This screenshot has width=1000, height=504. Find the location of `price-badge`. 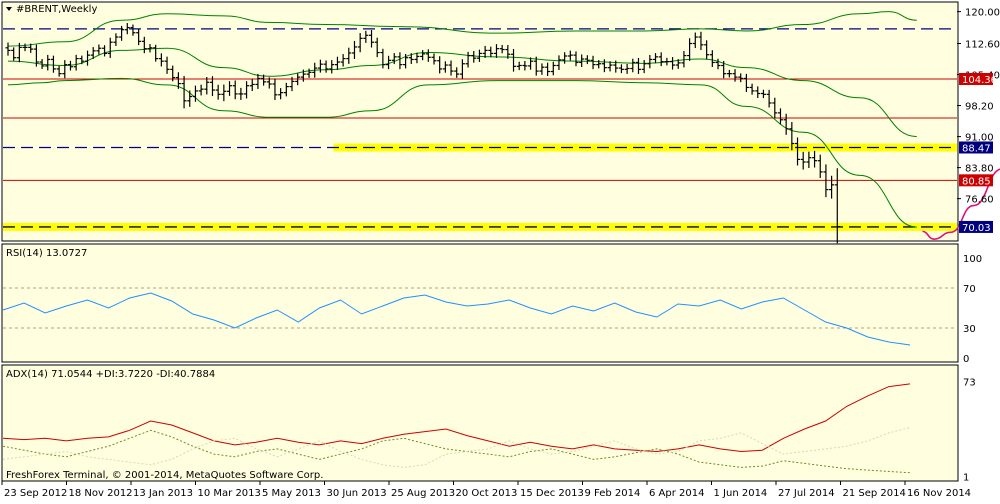

price-badge is located at coordinates (976, 147).